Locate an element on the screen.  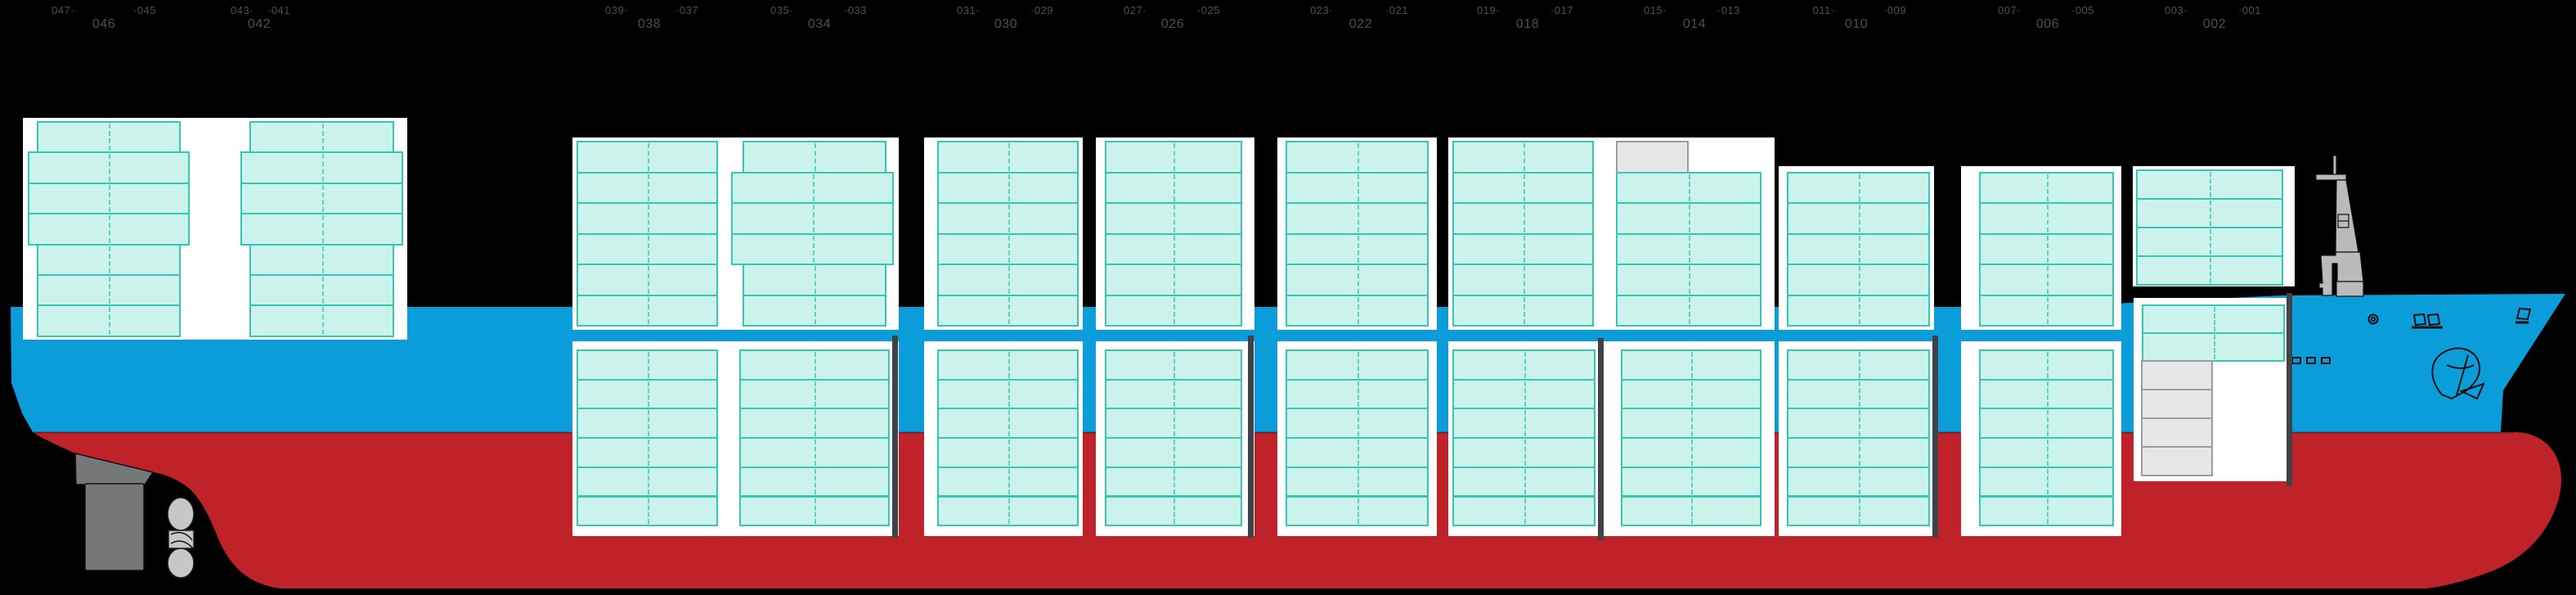
bay-label-037: ·037 is located at coordinates (687, 10).